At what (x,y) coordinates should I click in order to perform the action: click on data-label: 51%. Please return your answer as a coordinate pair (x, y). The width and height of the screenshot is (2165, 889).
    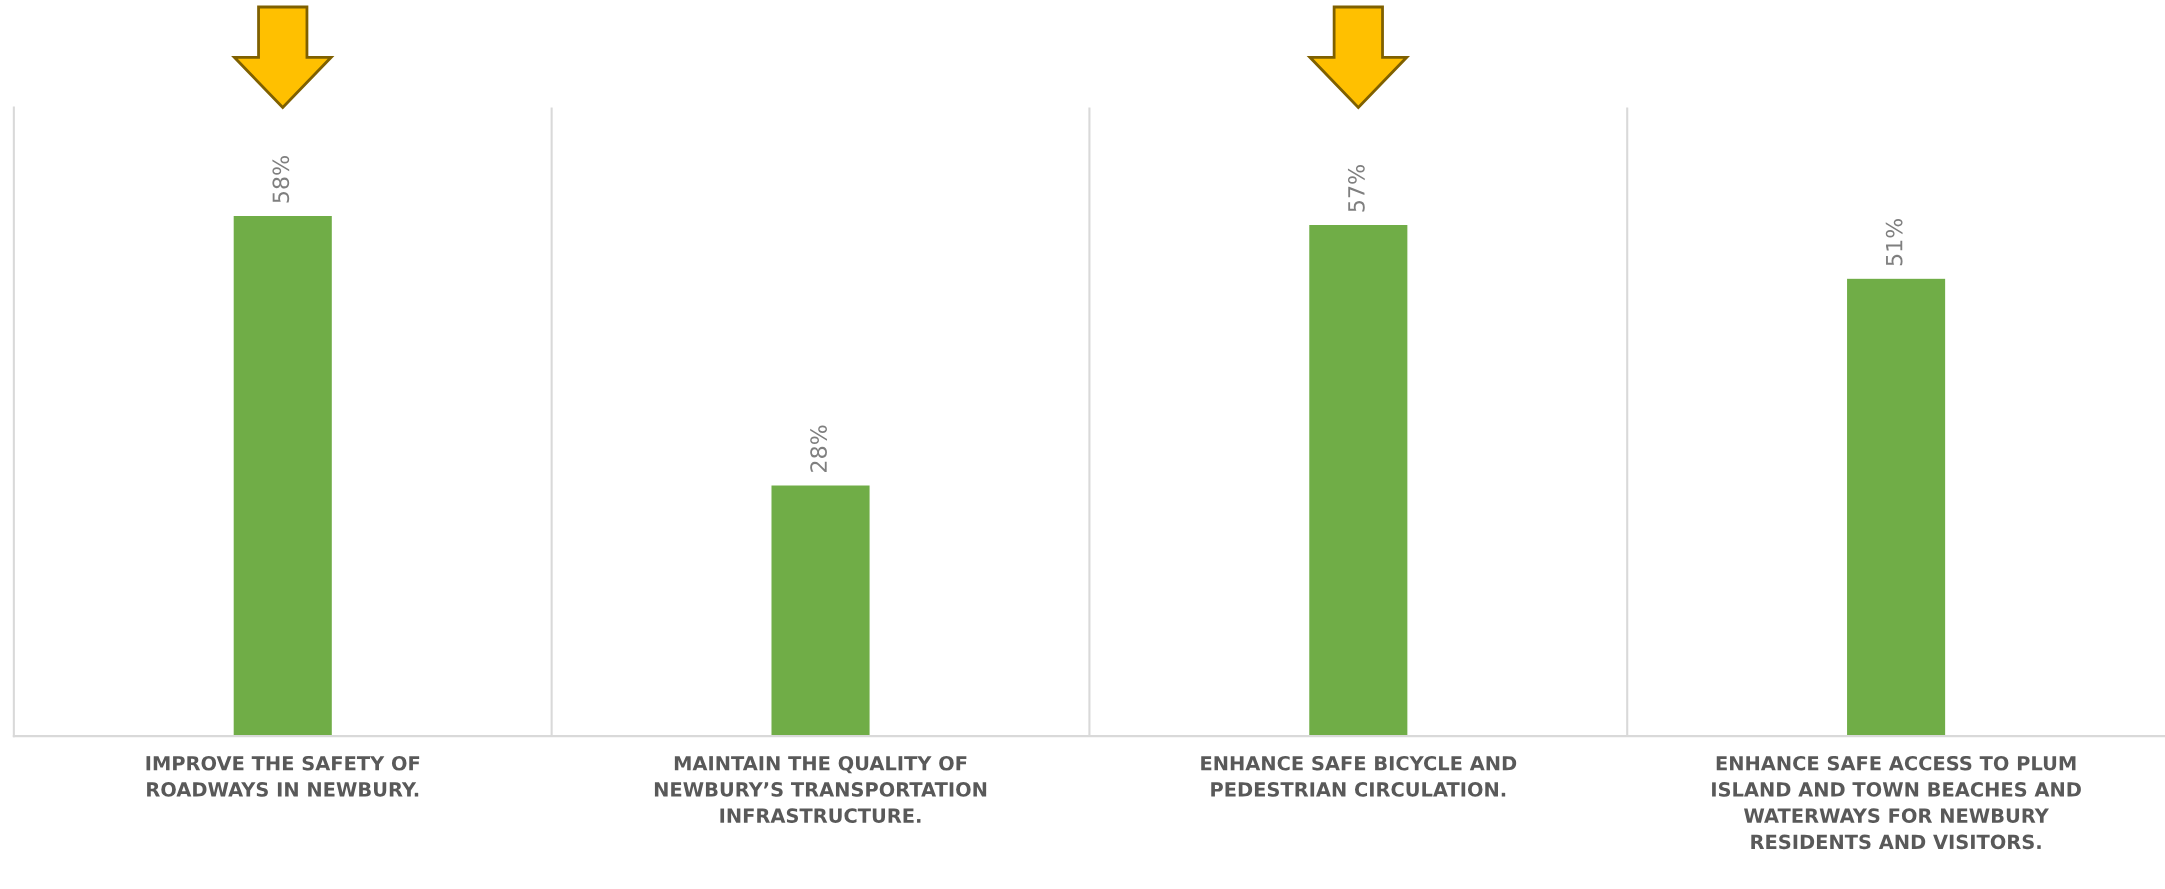
    Looking at the image, I should click on (1894, 242).